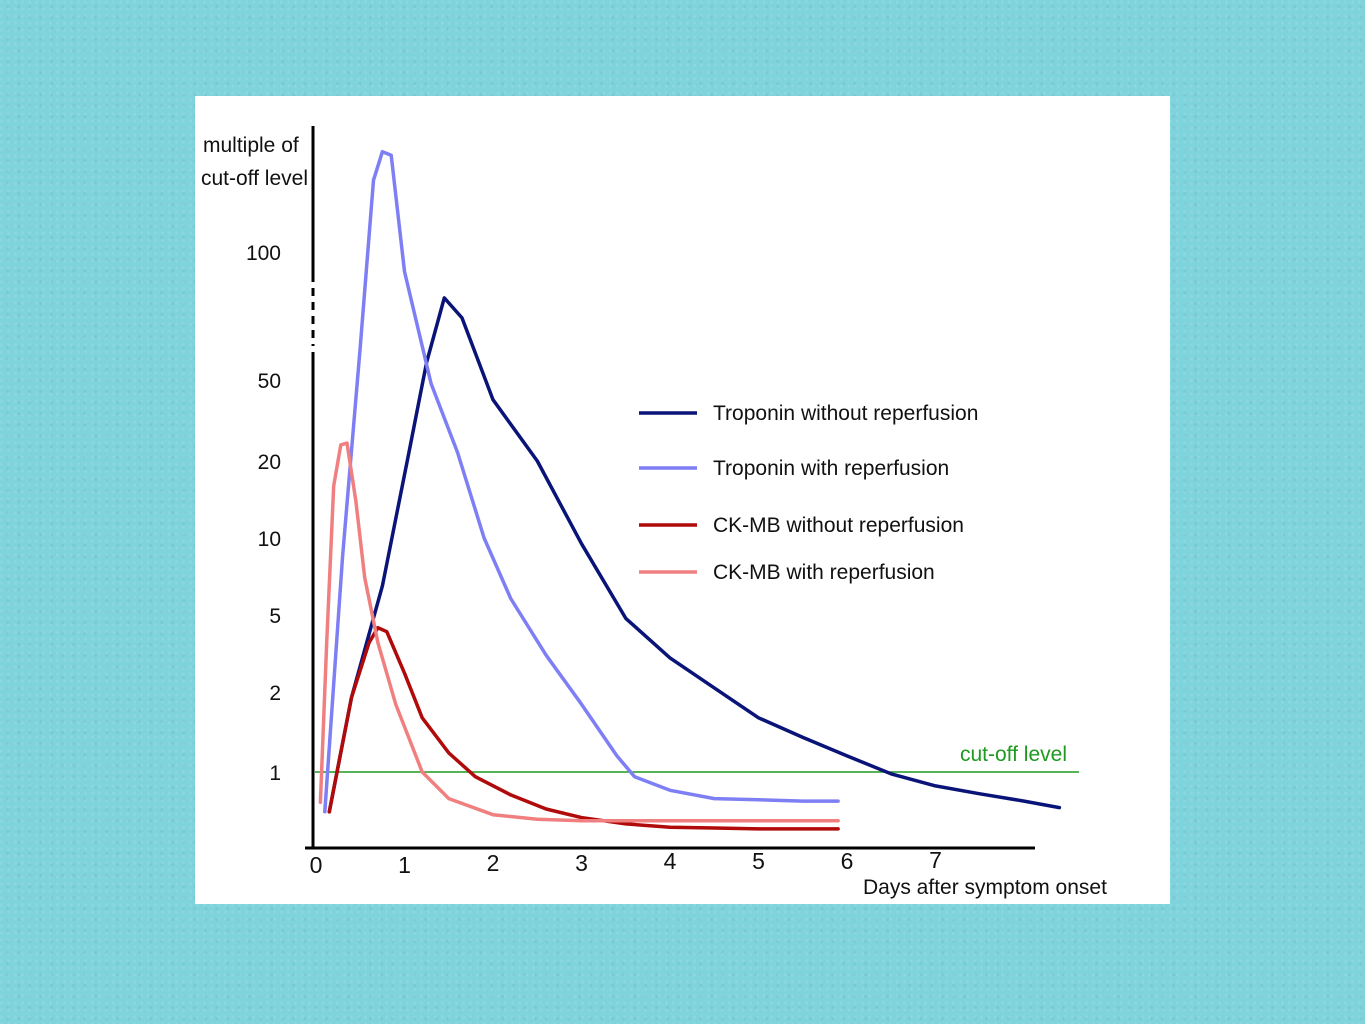 This screenshot has width=1365, height=1024. Describe the element at coordinates (251, 145) in the screenshot. I see `y-axis-title-line-1: multiple of` at that location.